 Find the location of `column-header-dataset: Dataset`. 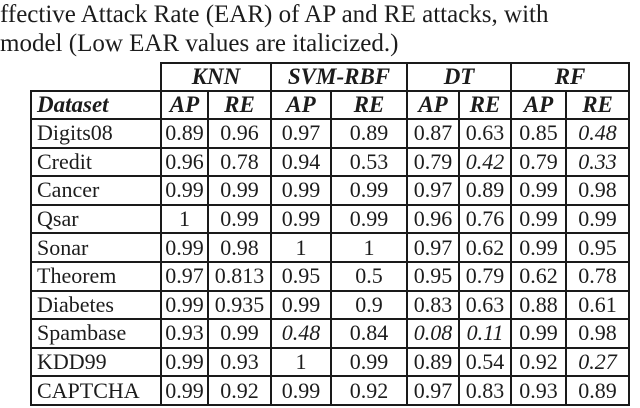

column-header-dataset: Dataset is located at coordinates (96, 105).